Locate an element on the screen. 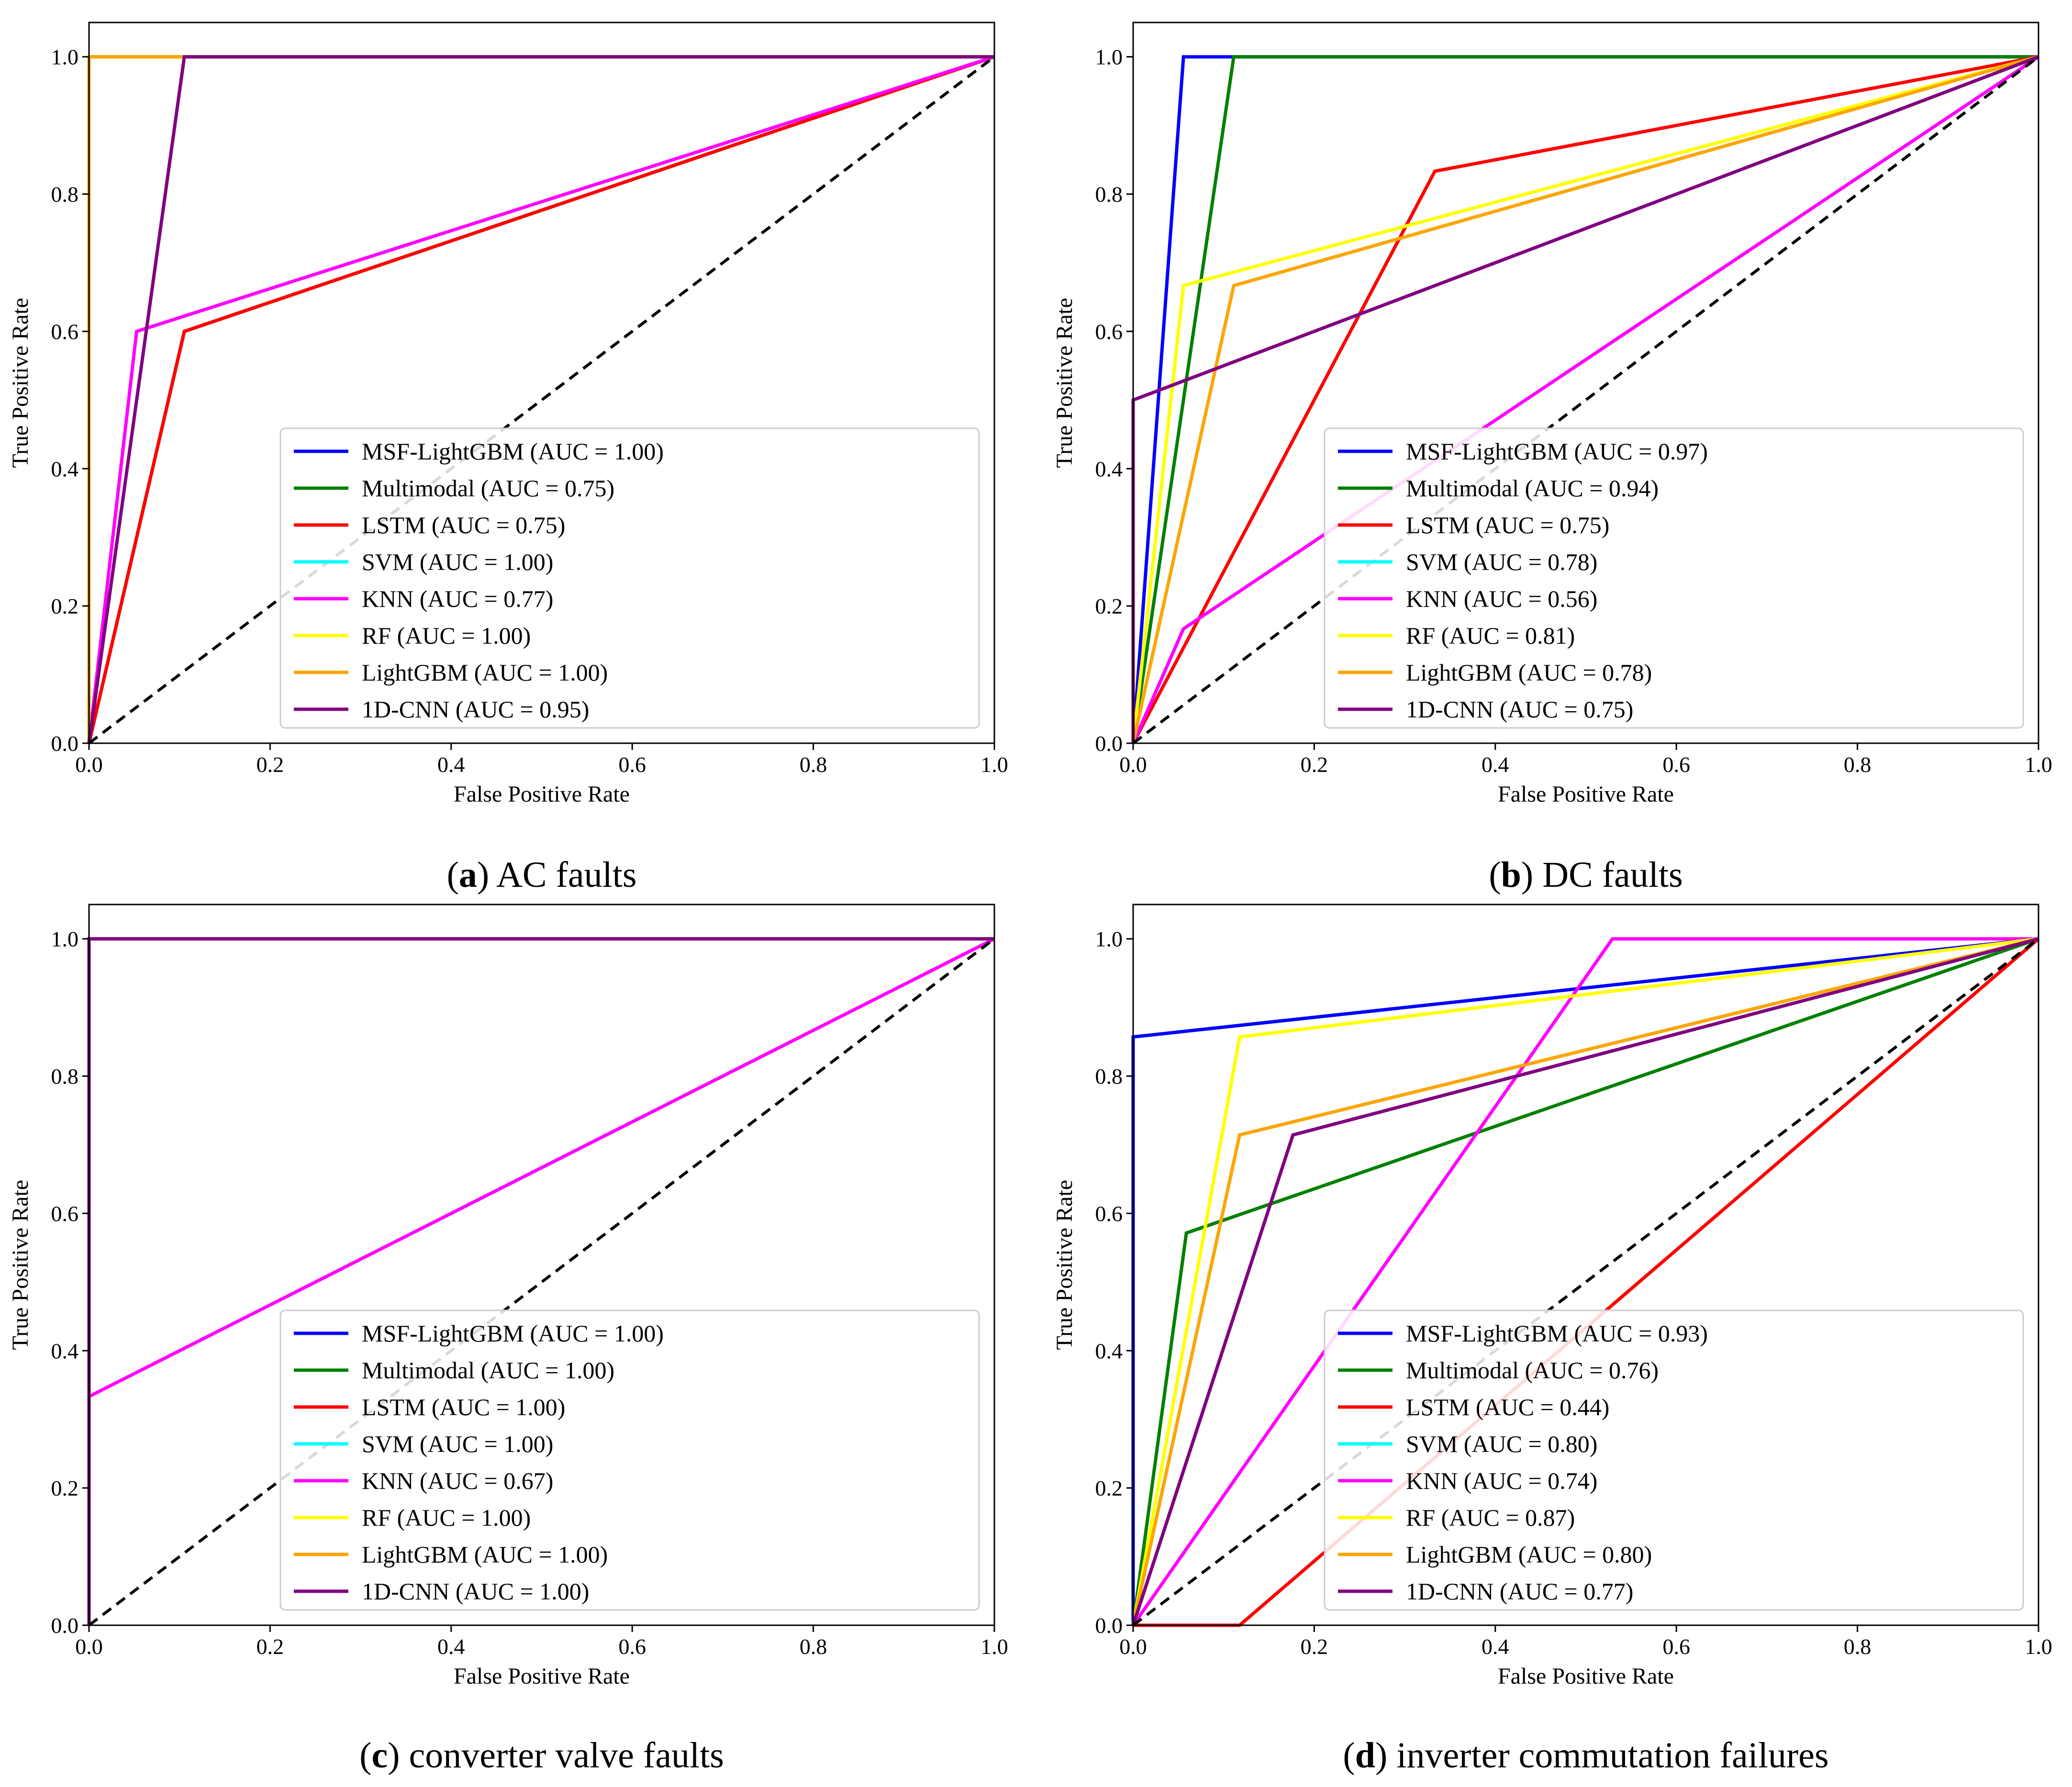 This screenshot has width=2072, height=1787. legend-label: KNN (AUC = 0.67) is located at coordinates (458, 1480).